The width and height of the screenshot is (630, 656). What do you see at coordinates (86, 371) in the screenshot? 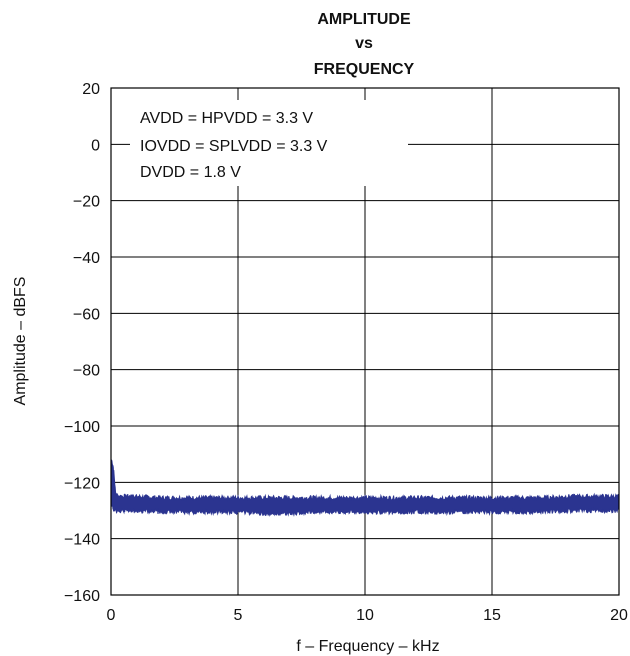
I see `y-tick-label-5: −80` at bounding box center [86, 371].